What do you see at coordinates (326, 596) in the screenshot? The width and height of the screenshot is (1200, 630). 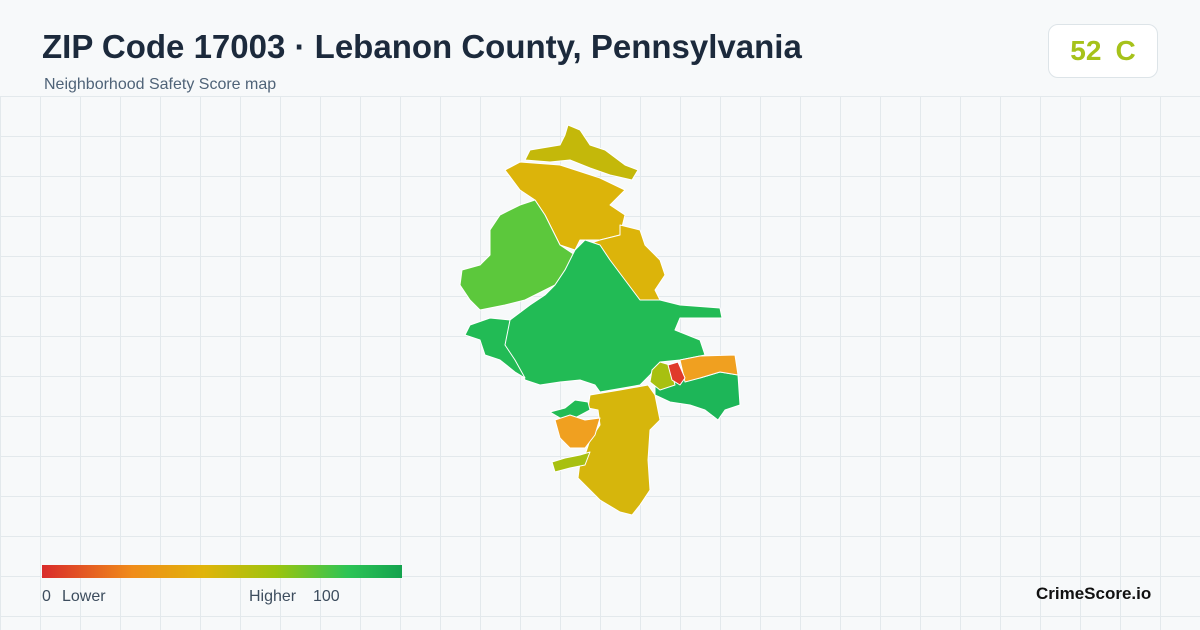 I see `legend-max: 100` at bounding box center [326, 596].